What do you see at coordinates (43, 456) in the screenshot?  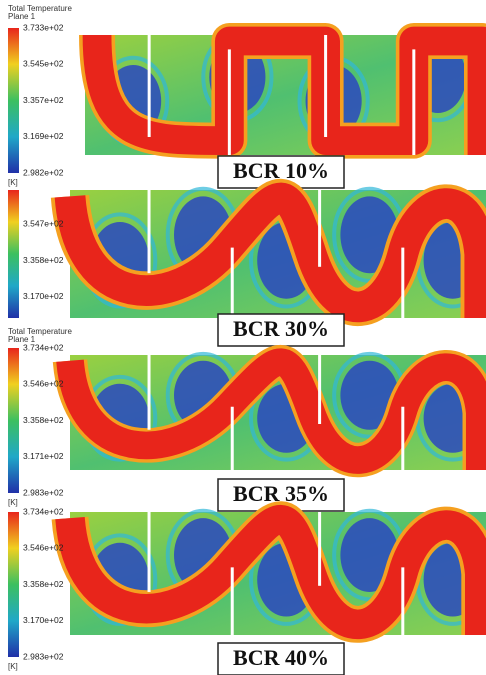 I see `colorbar-tick-label: 3.171e+02` at bounding box center [43, 456].